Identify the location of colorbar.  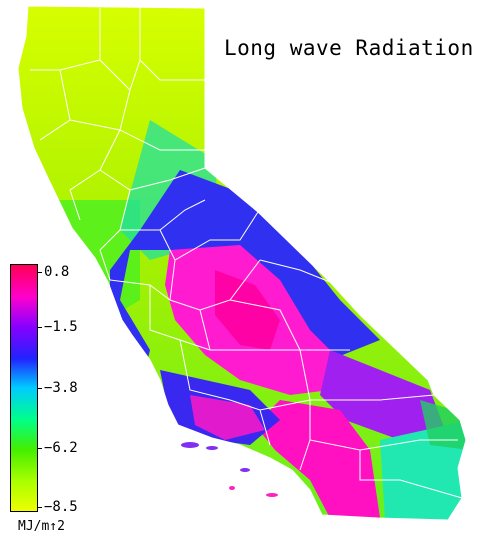
(24, 388).